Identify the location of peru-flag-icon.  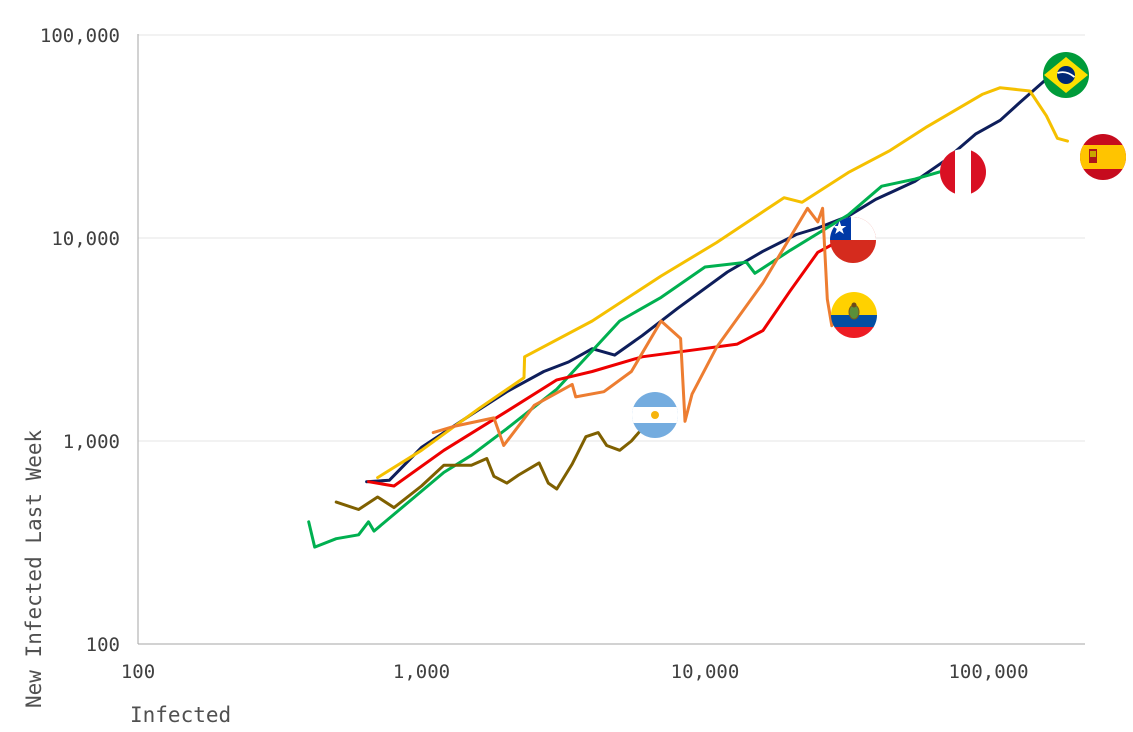
(963, 172).